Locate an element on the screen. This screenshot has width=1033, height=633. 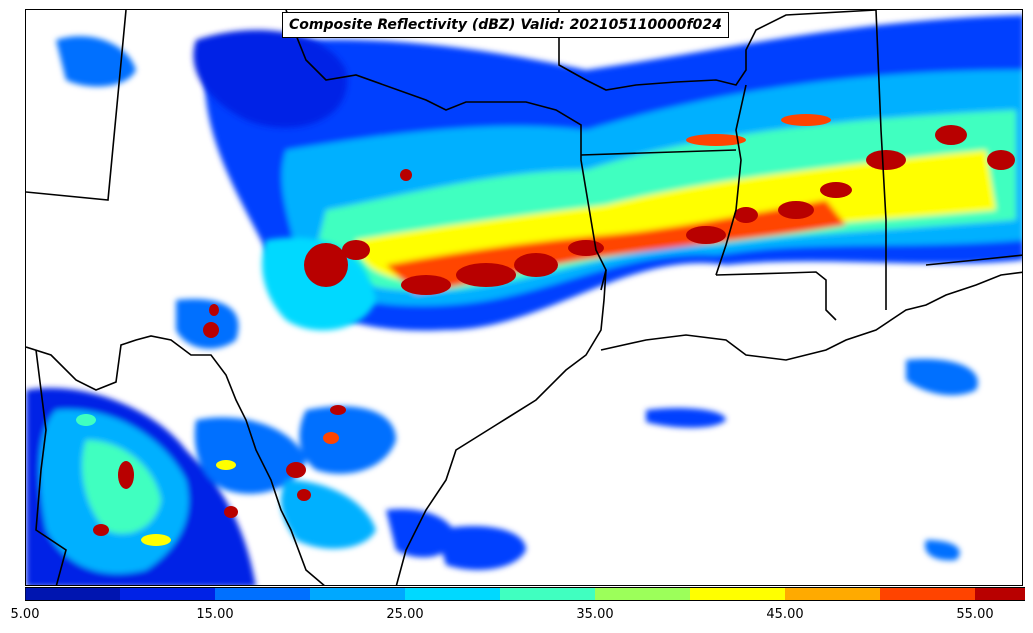
colorbar is located at coordinates (525, 594).